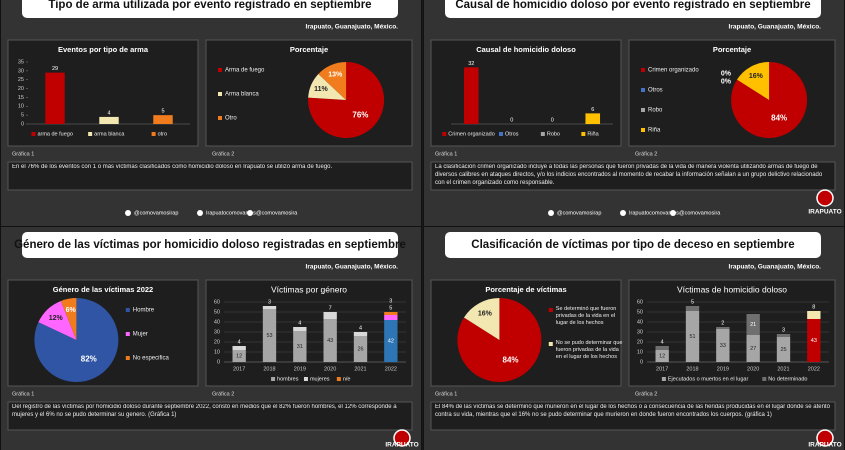  What do you see at coordinates (89, 359) in the screenshot?
I see `value-label: 82%` at bounding box center [89, 359].